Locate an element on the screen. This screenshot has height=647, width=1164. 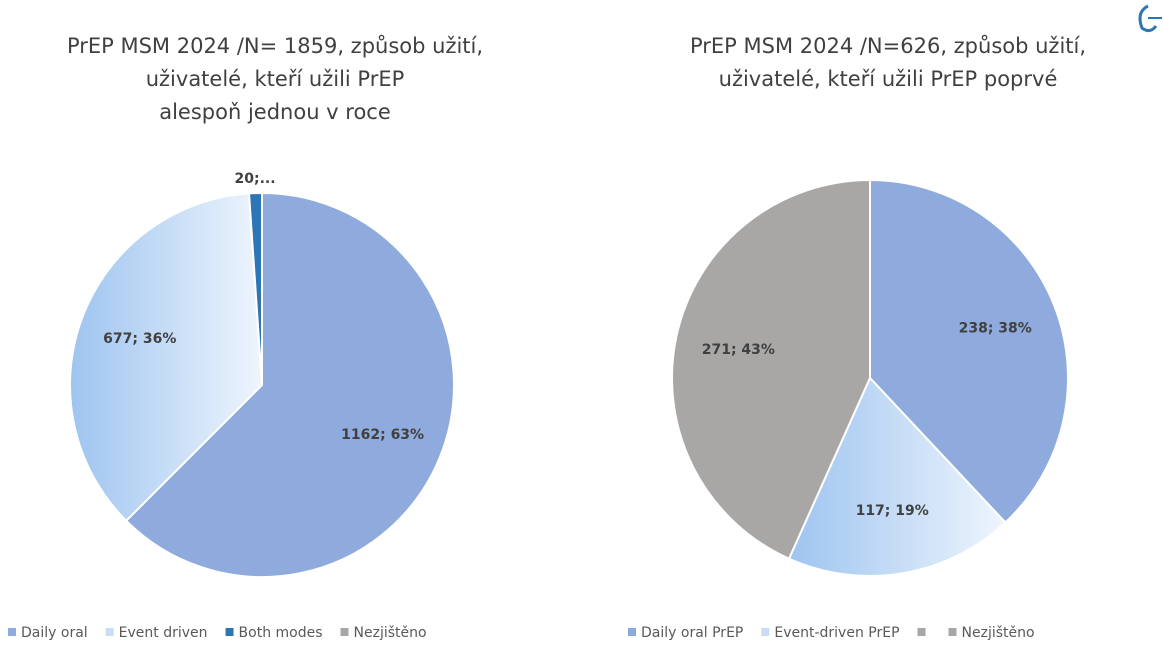
legend-label: Event driven is located at coordinates (163, 633).